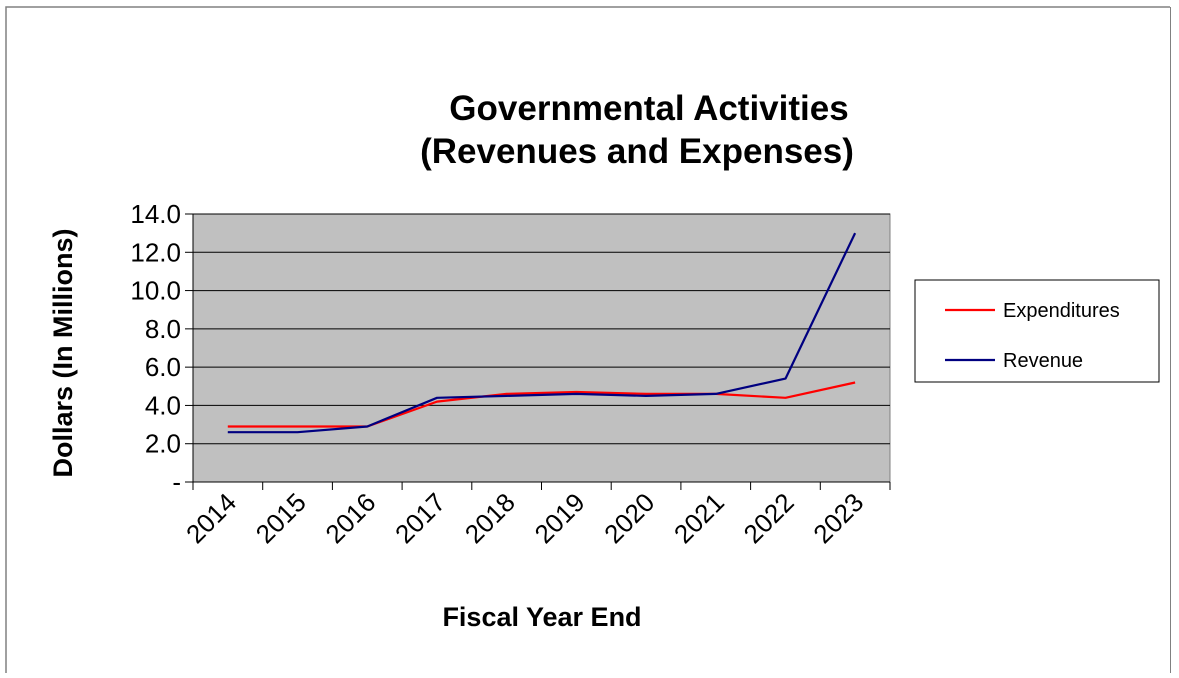  I want to click on x-tick-label-2018: 2018, so click(490, 518).